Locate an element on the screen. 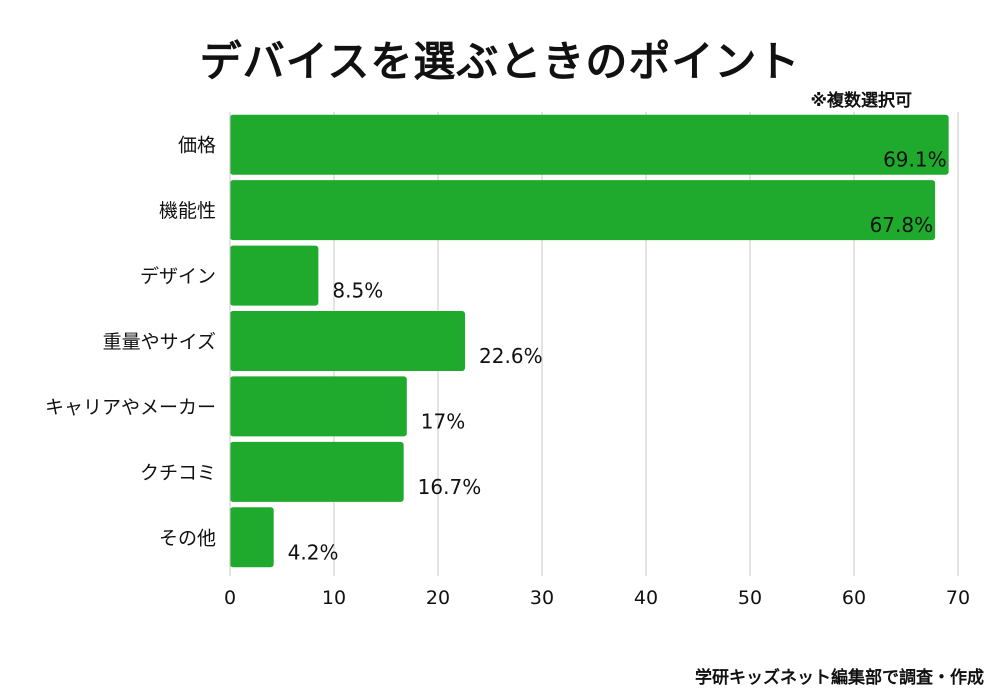 The image size is (1000, 700). value-label: 8.5% is located at coordinates (357, 291).